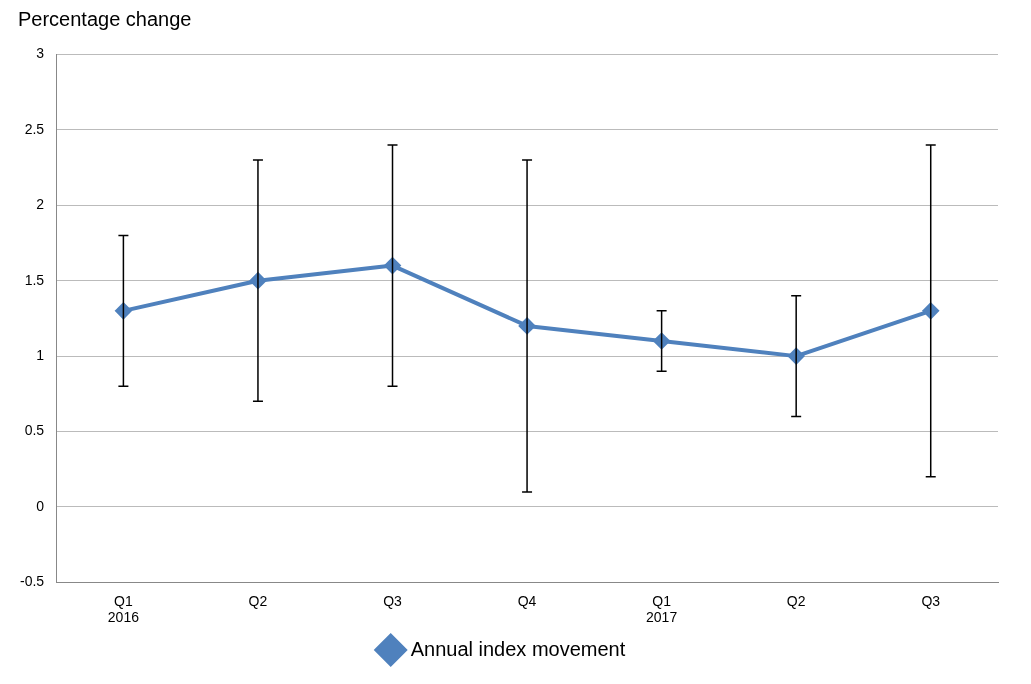  Describe the element at coordinates (32, 581) in the screenshot. I see `y-tick-label: -0.5` at that location.